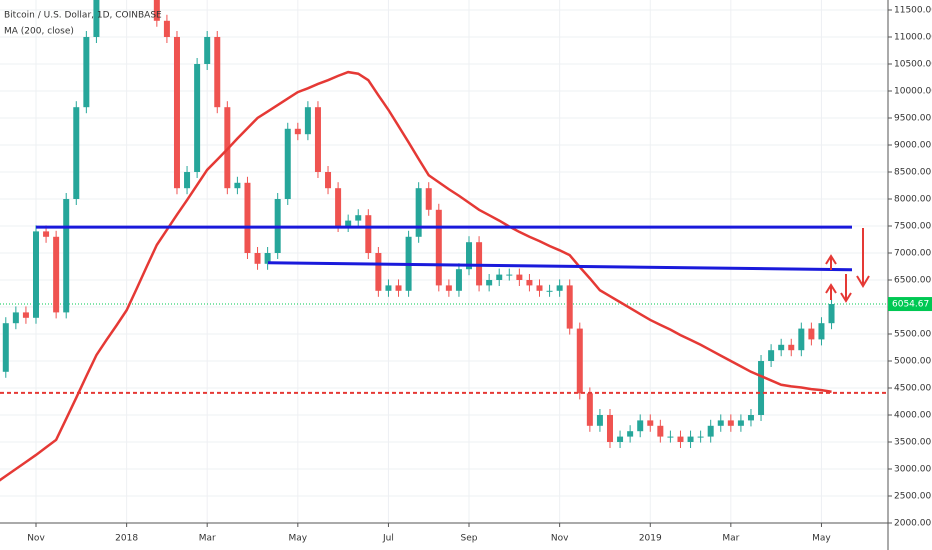 The image size is (932, 550). What do you see at coordinates (36, 539) in the screenshot?
I see `x-tick-label: Nov` at bounding box center [36, 539].